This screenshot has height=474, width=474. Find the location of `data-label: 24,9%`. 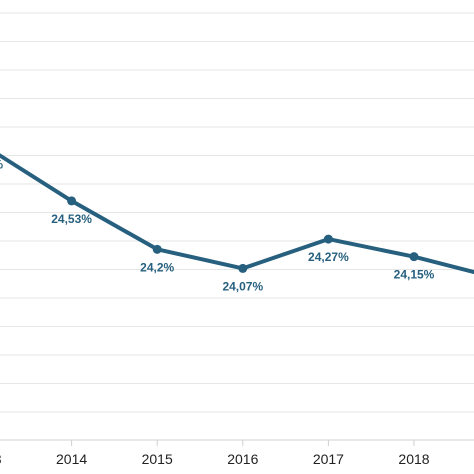

data-label: 24,9% is located at coordinates (1, 165).